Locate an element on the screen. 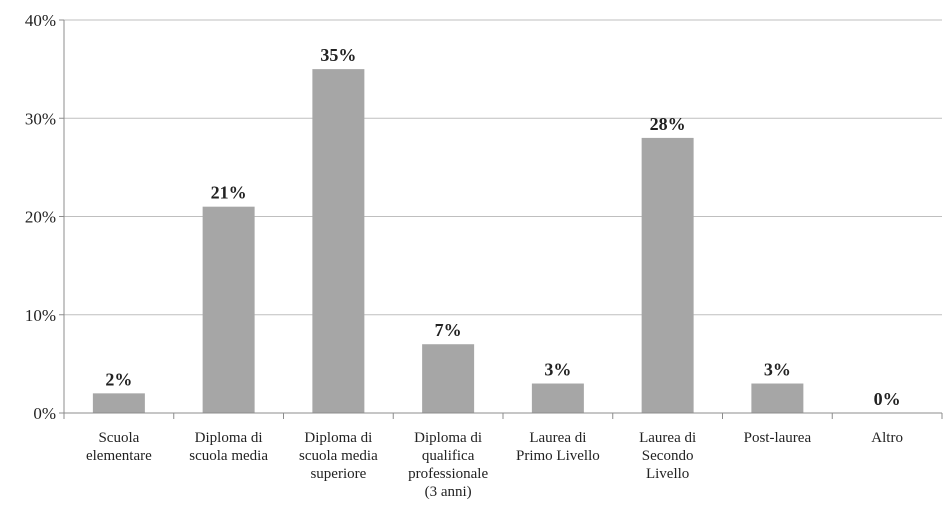 Image resolution: width=944 pixels, height=511 pixels. y-axis-tick-labels: 0% 10% 20% 30% 40% is located at coordinates (40, 217).